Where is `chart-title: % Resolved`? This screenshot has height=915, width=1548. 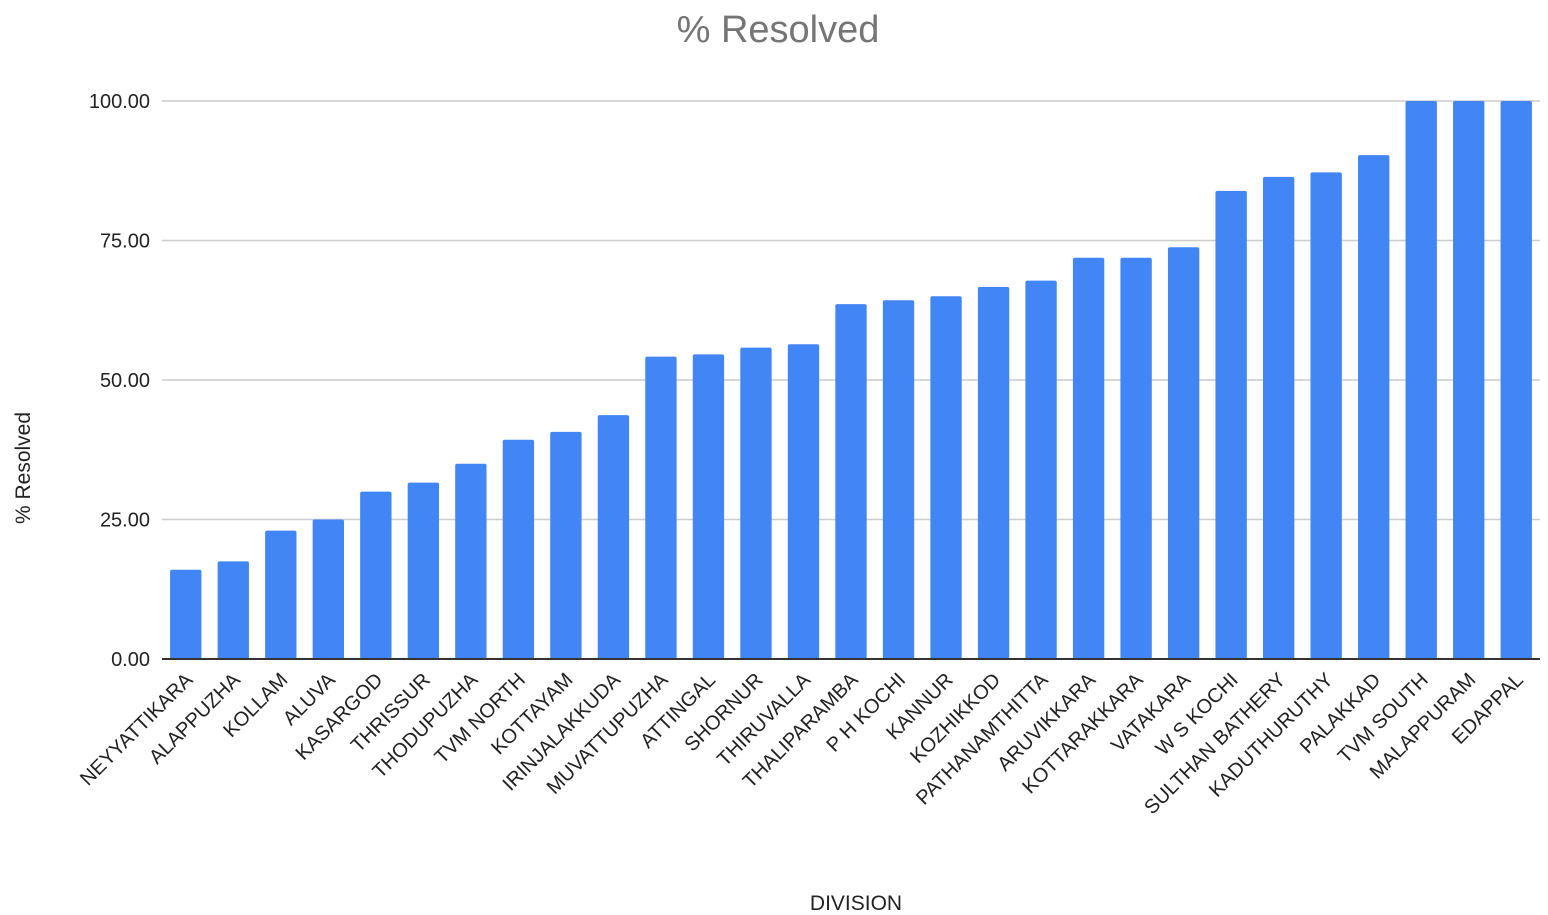 chart-title: % Resolved is located at coordinates (778, 30).